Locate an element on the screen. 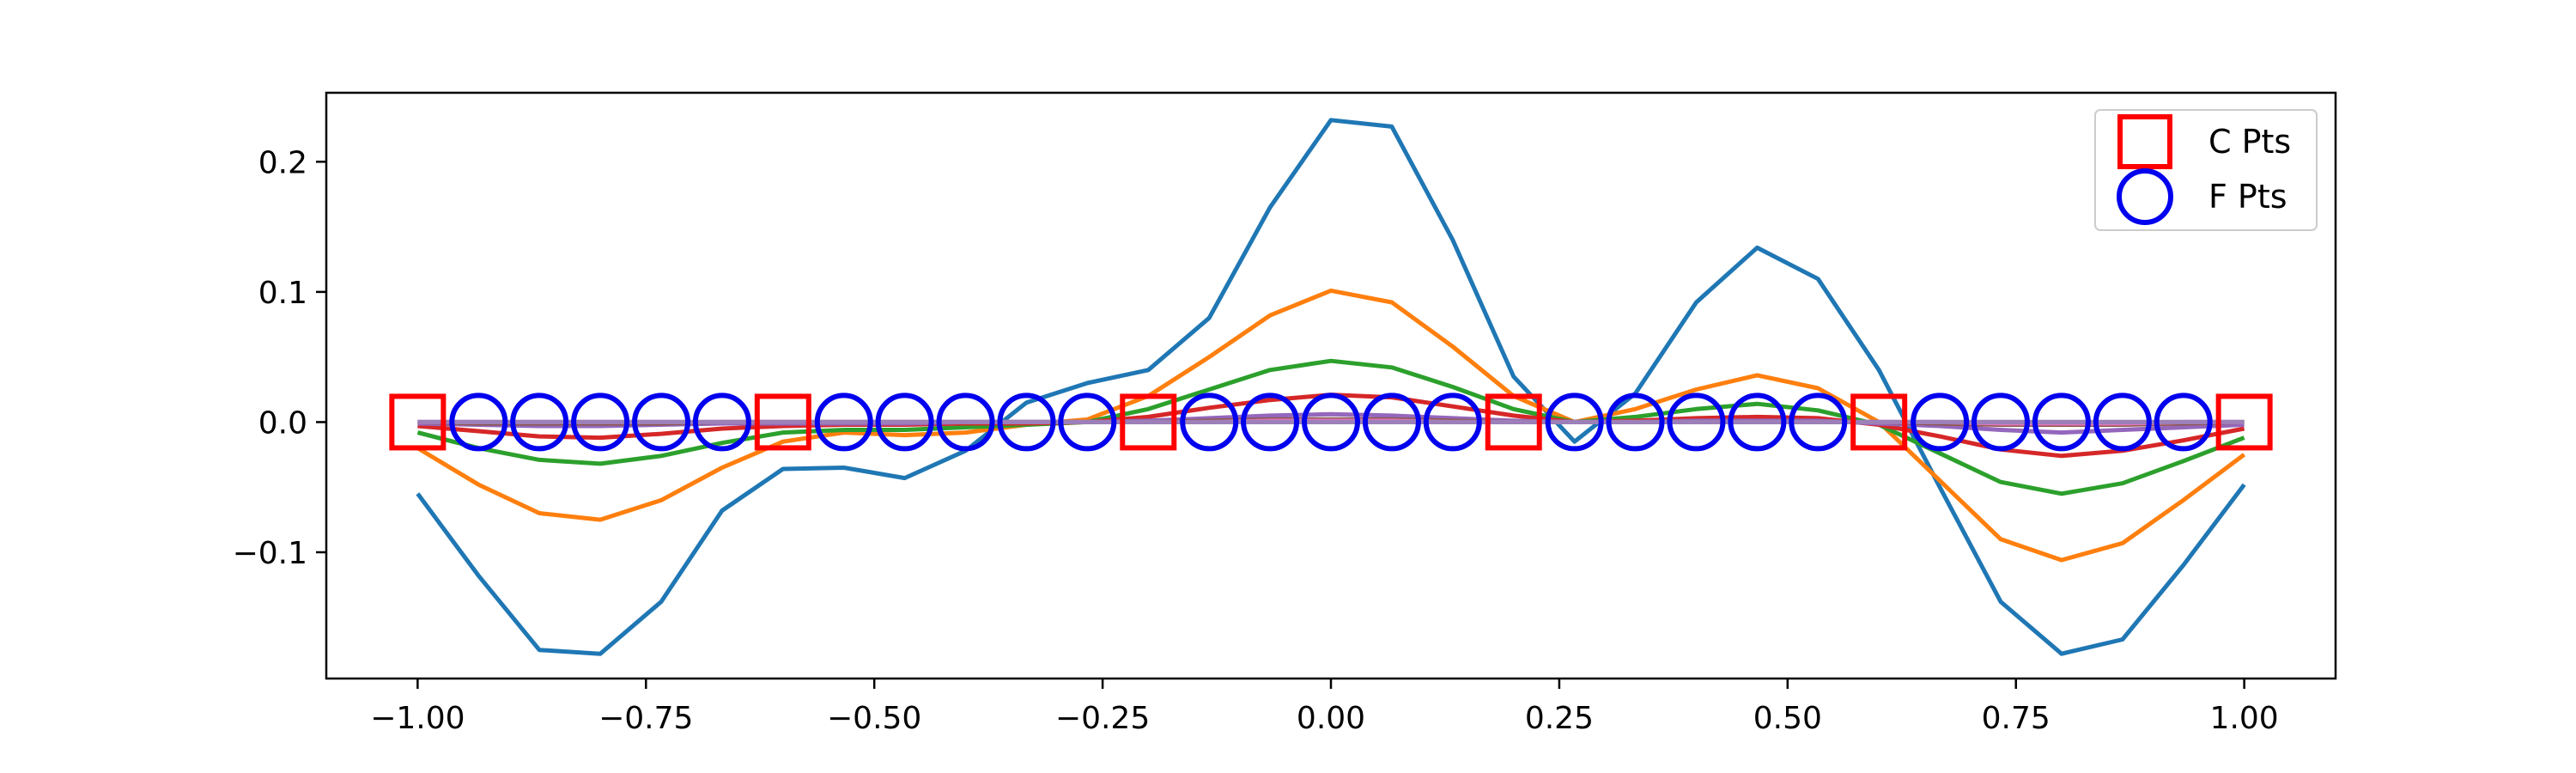 The width and height of the screenshot is (2576, 773). x-tick-label: −1.00 is located at coordinates (418, 718).